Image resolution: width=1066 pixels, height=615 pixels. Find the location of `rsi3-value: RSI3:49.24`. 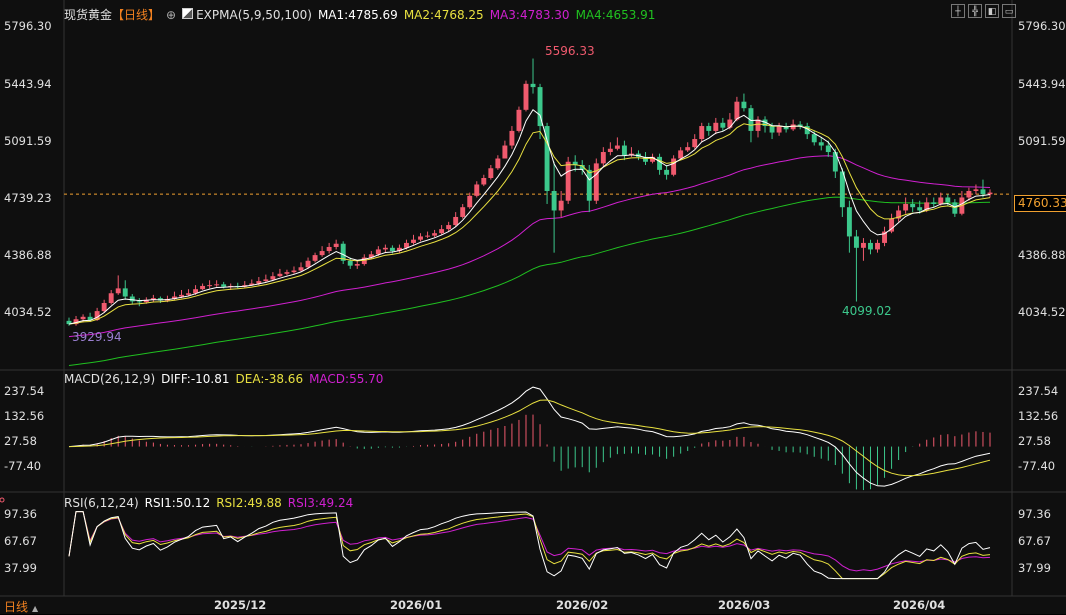

rsi3-value: RSI3:49.24 is located at coordinates (320, 503).